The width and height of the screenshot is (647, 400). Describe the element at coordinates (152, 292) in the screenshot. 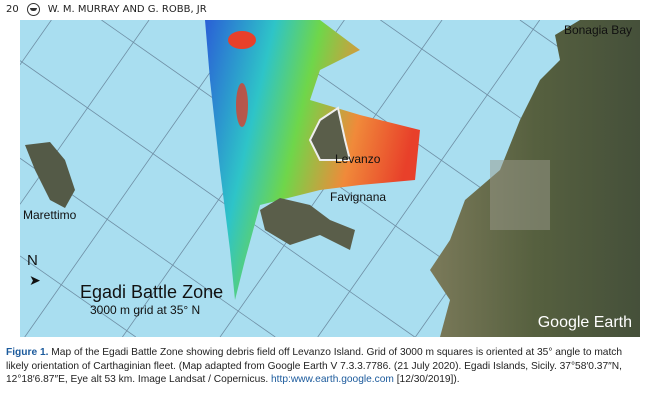

I see `map-title: Egadi Battle Zone` at that location.